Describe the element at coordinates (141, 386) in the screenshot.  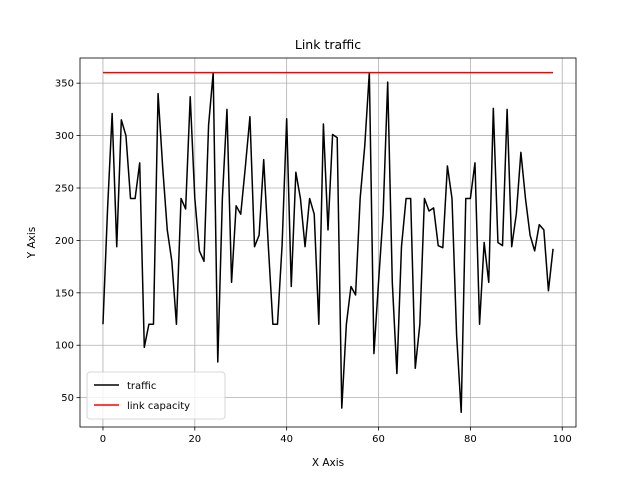
I see `legend-label: traffic` at that location.